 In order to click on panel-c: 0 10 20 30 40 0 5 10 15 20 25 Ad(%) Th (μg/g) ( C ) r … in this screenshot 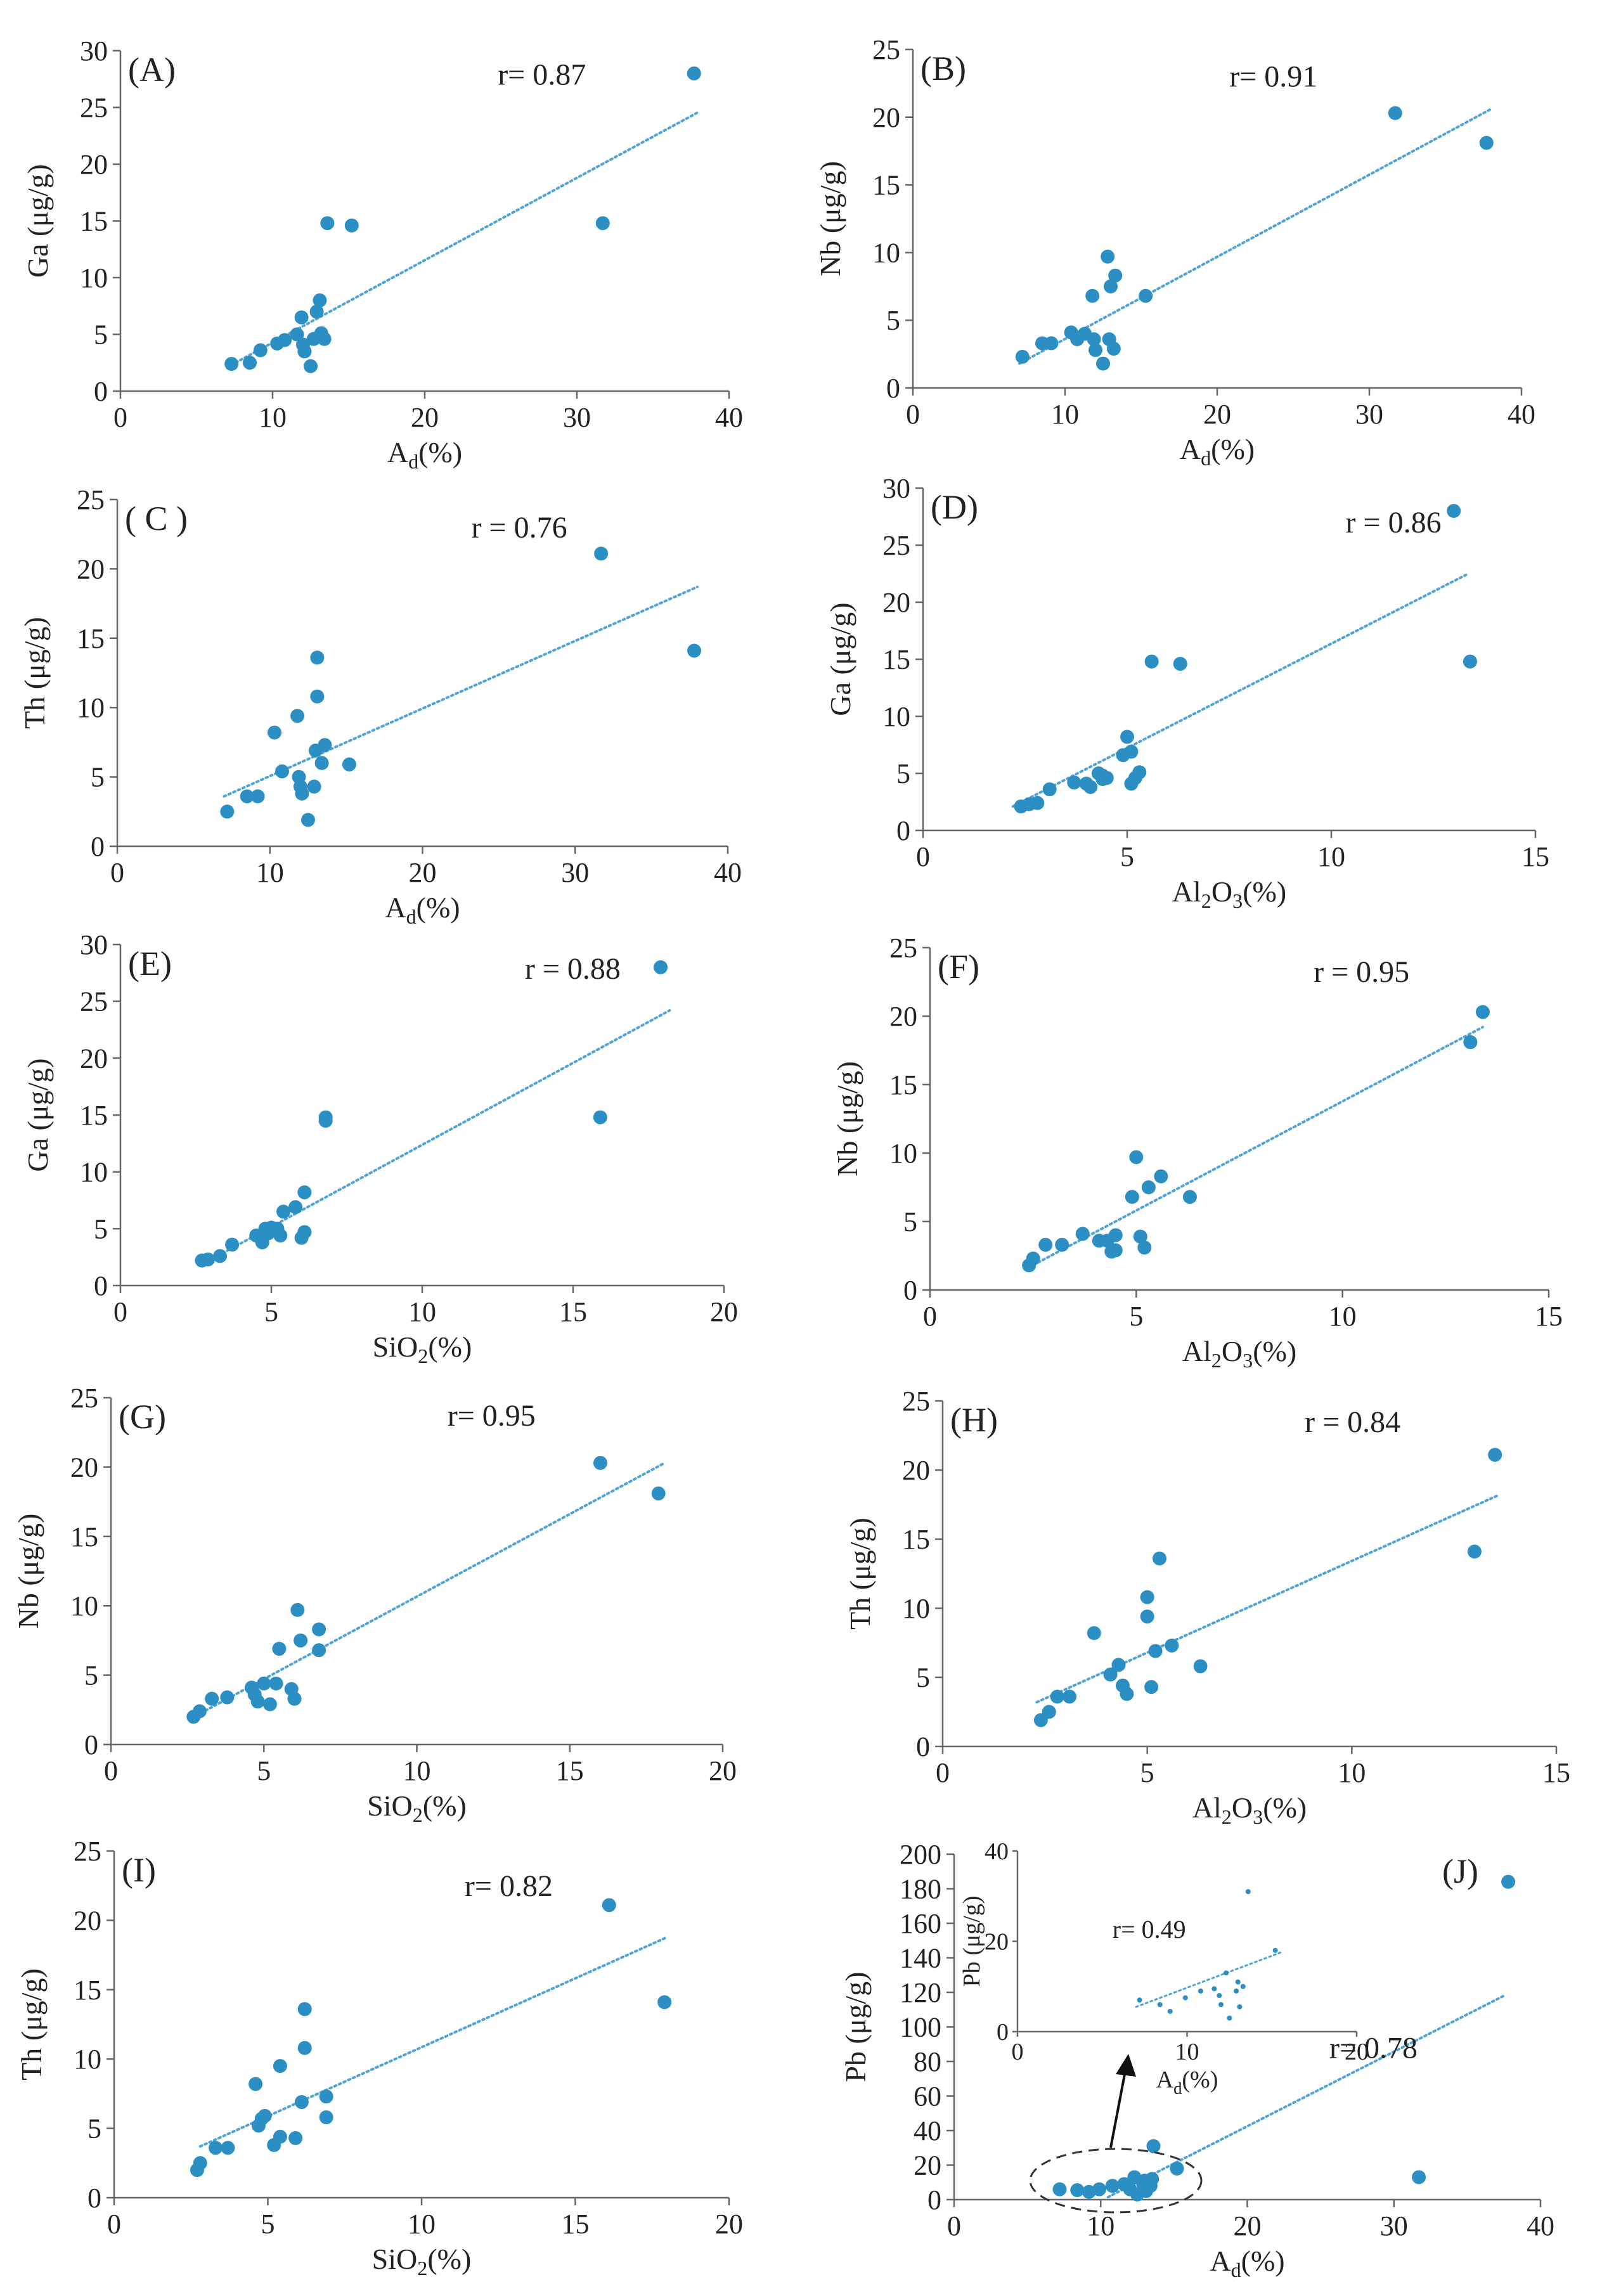, I will do `click(380, 706)`.